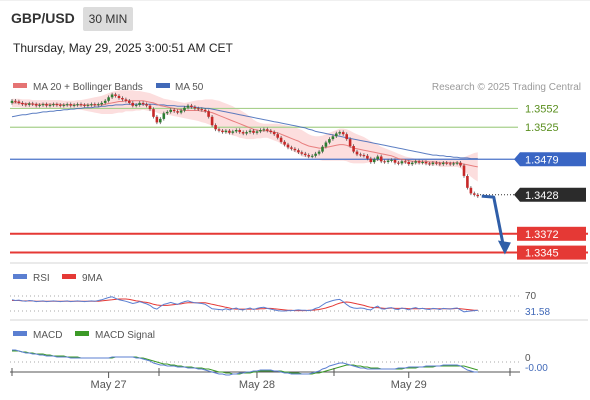 This screenshot has height=400, width=590. What do you see at coordinates (531, 296) in the screenshot?
I see `rsi-70-label: 70` at bounding box center [531, 296].